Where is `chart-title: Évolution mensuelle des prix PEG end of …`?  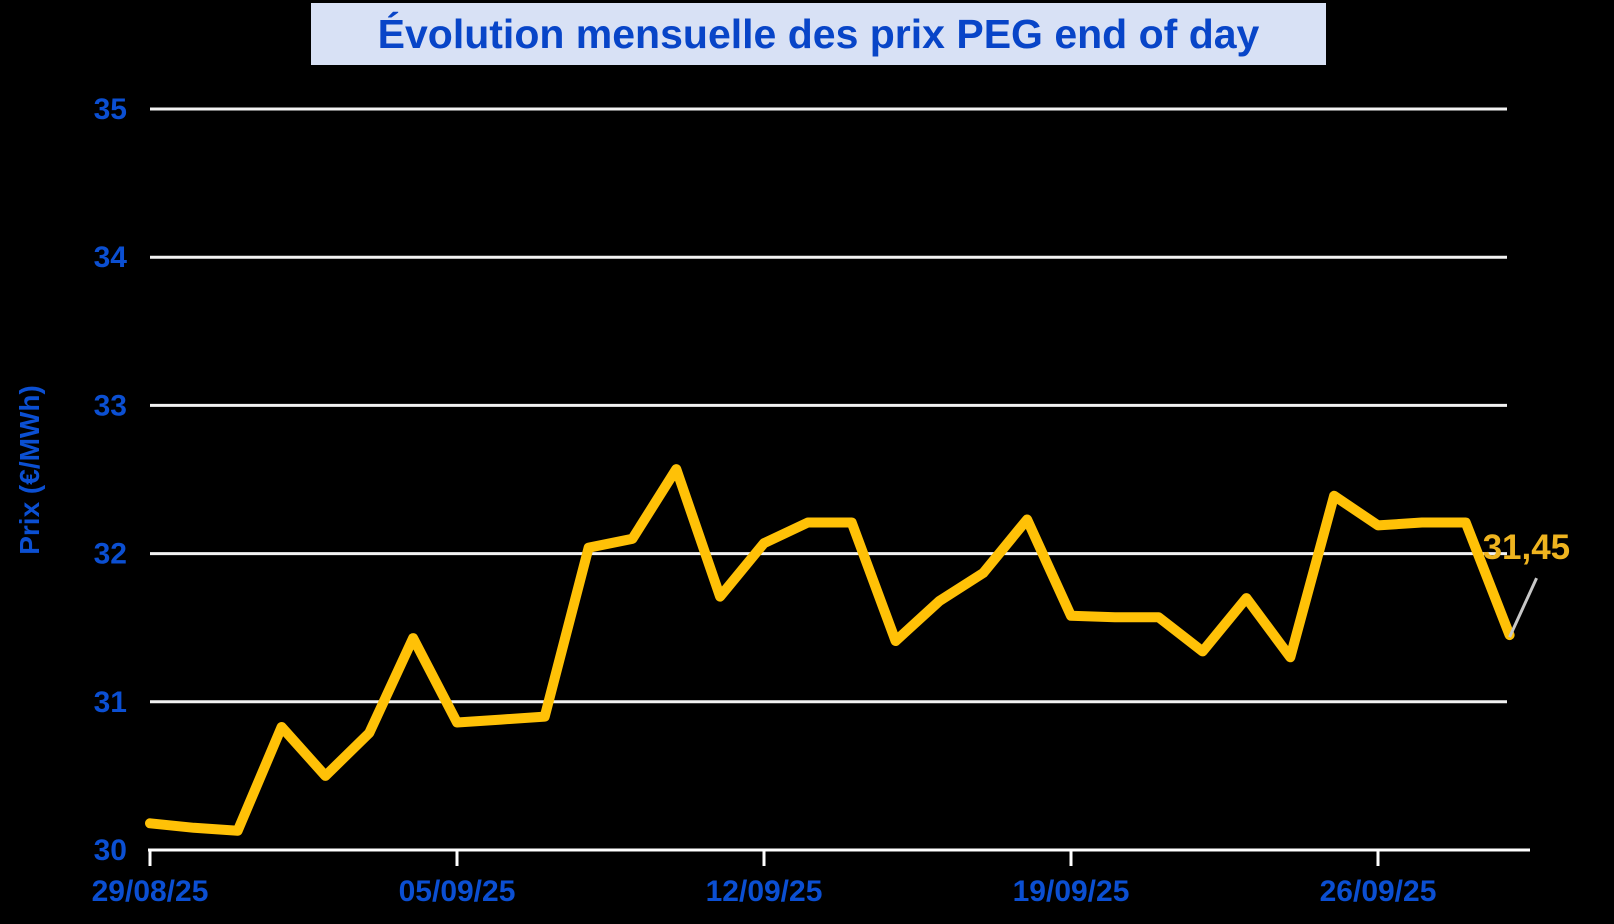
chart-title: Évolution mensuelle des prix PEG end of … is located at coordinates (818, 34).